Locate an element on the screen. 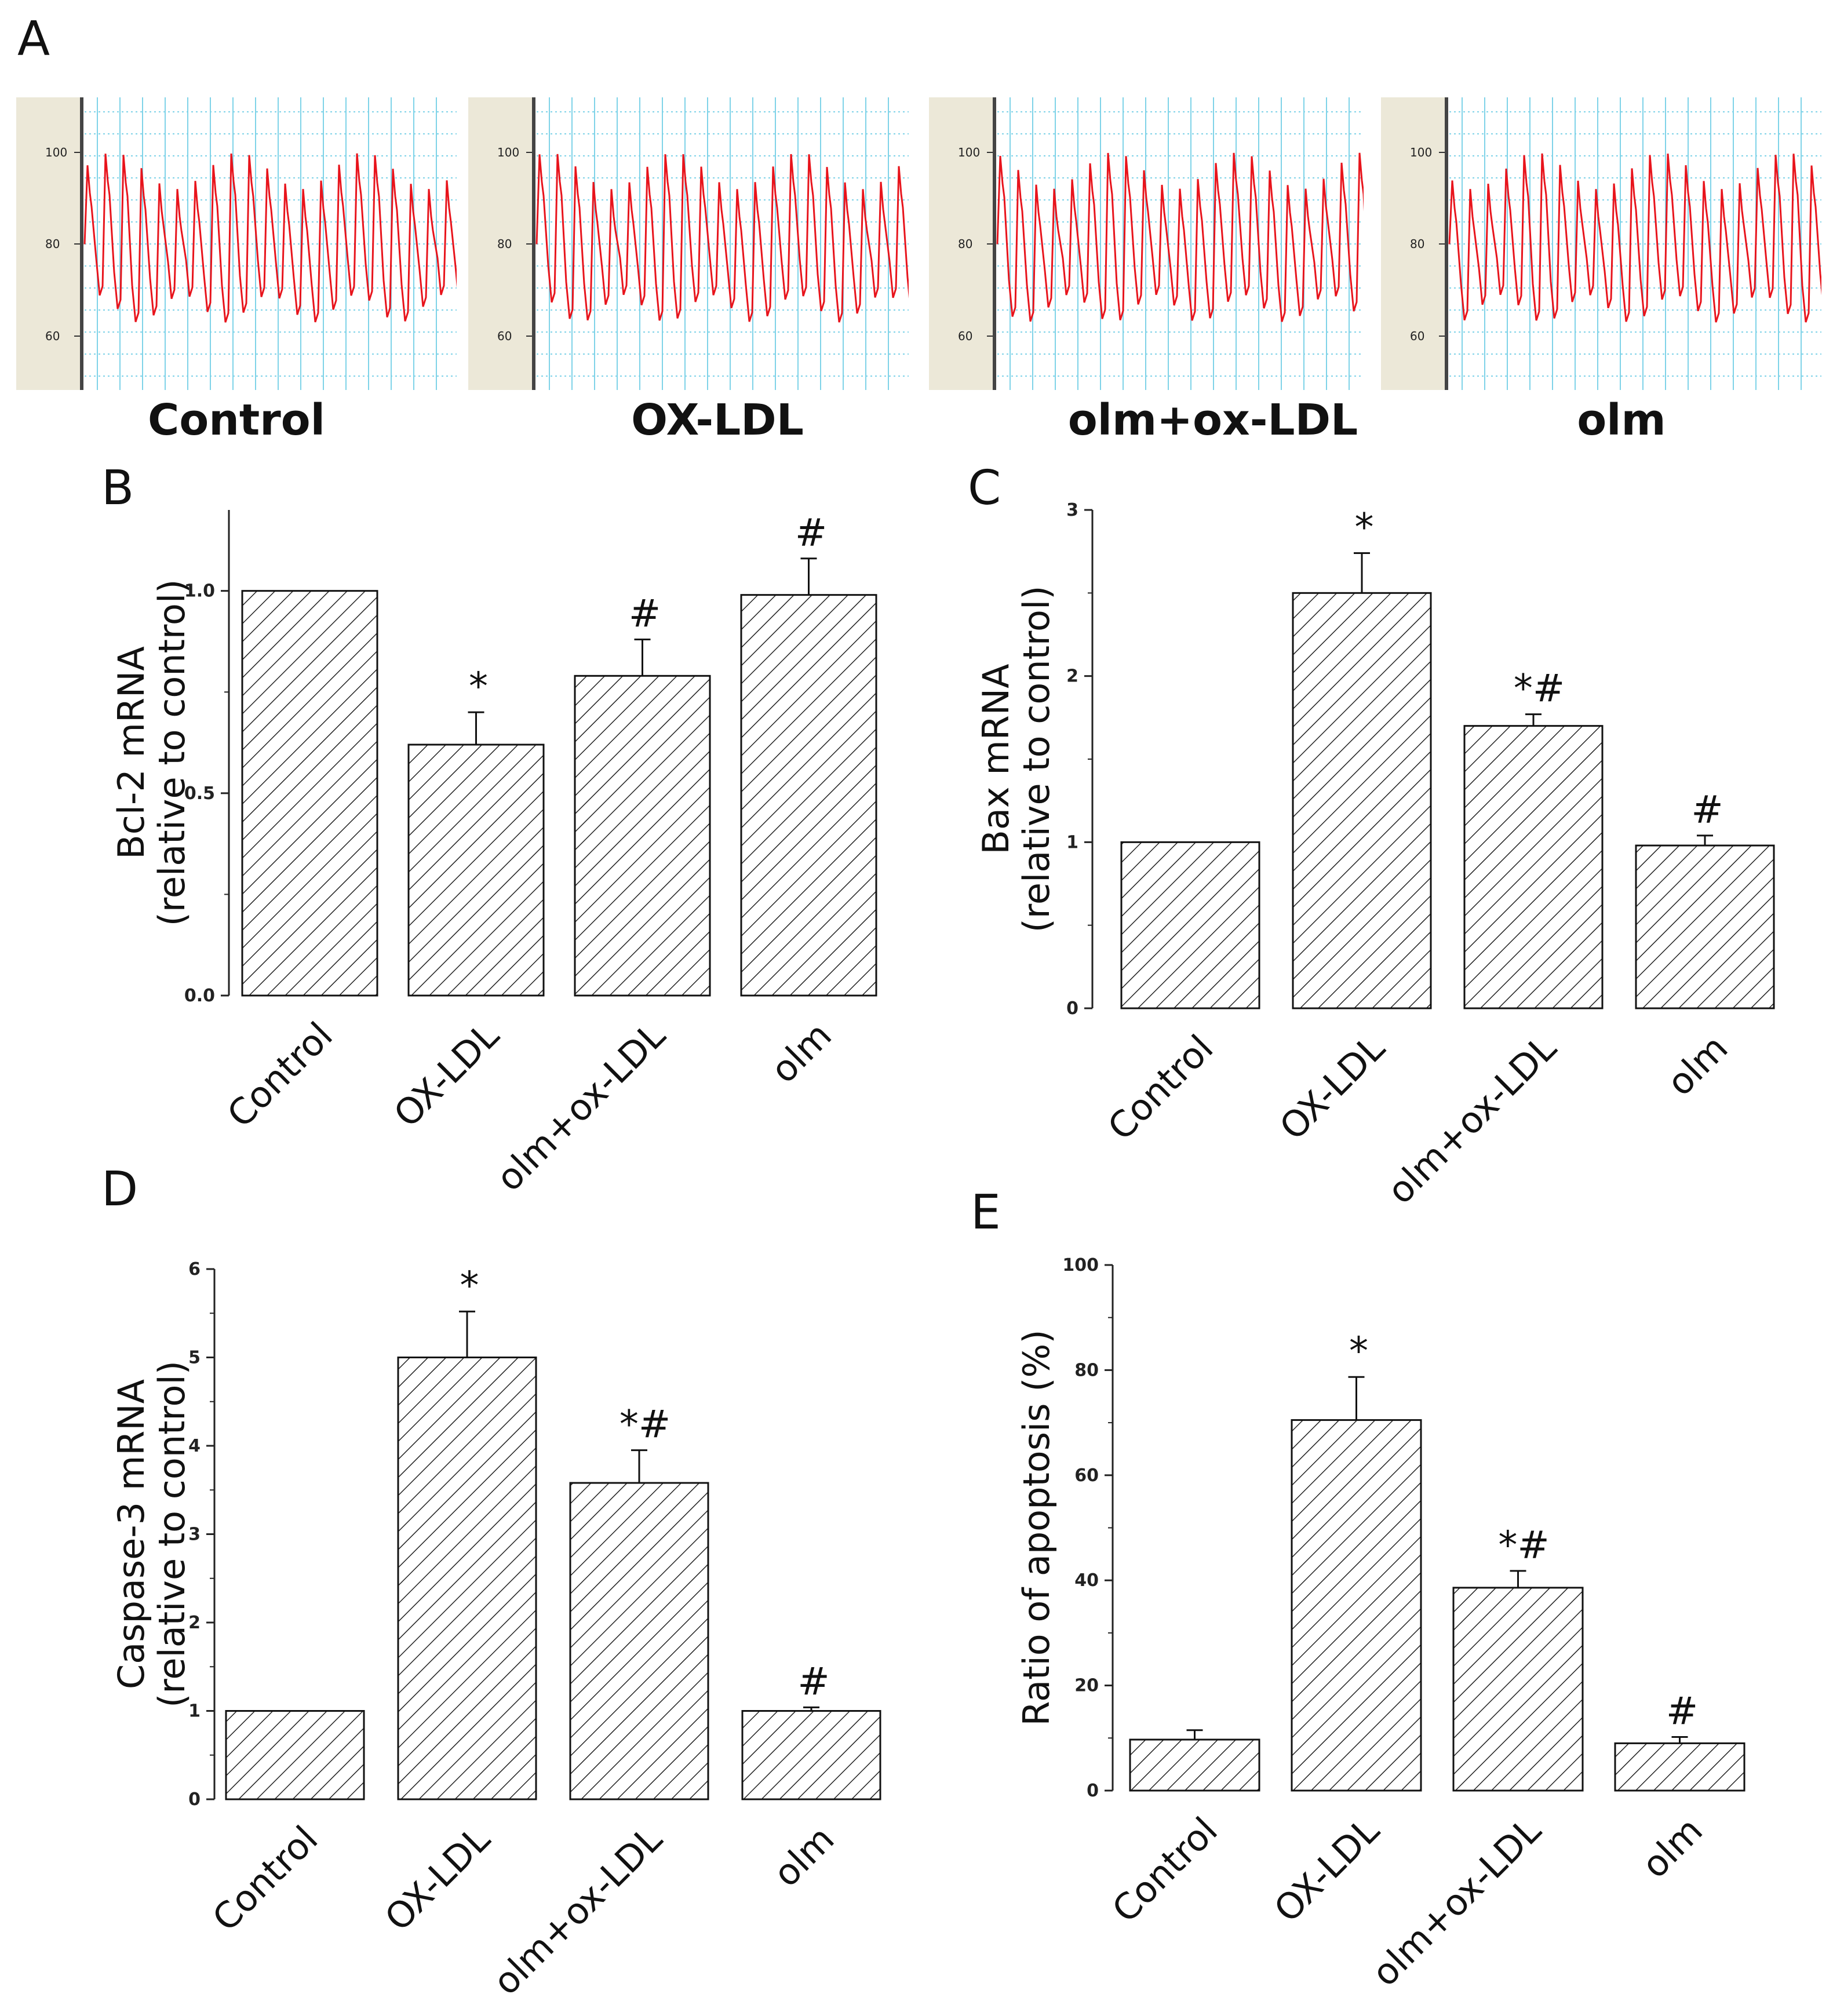 The height and width of the screenshot is (2016, 1833). y-tick-label: 20 is located at coordinates (1086, 1686).